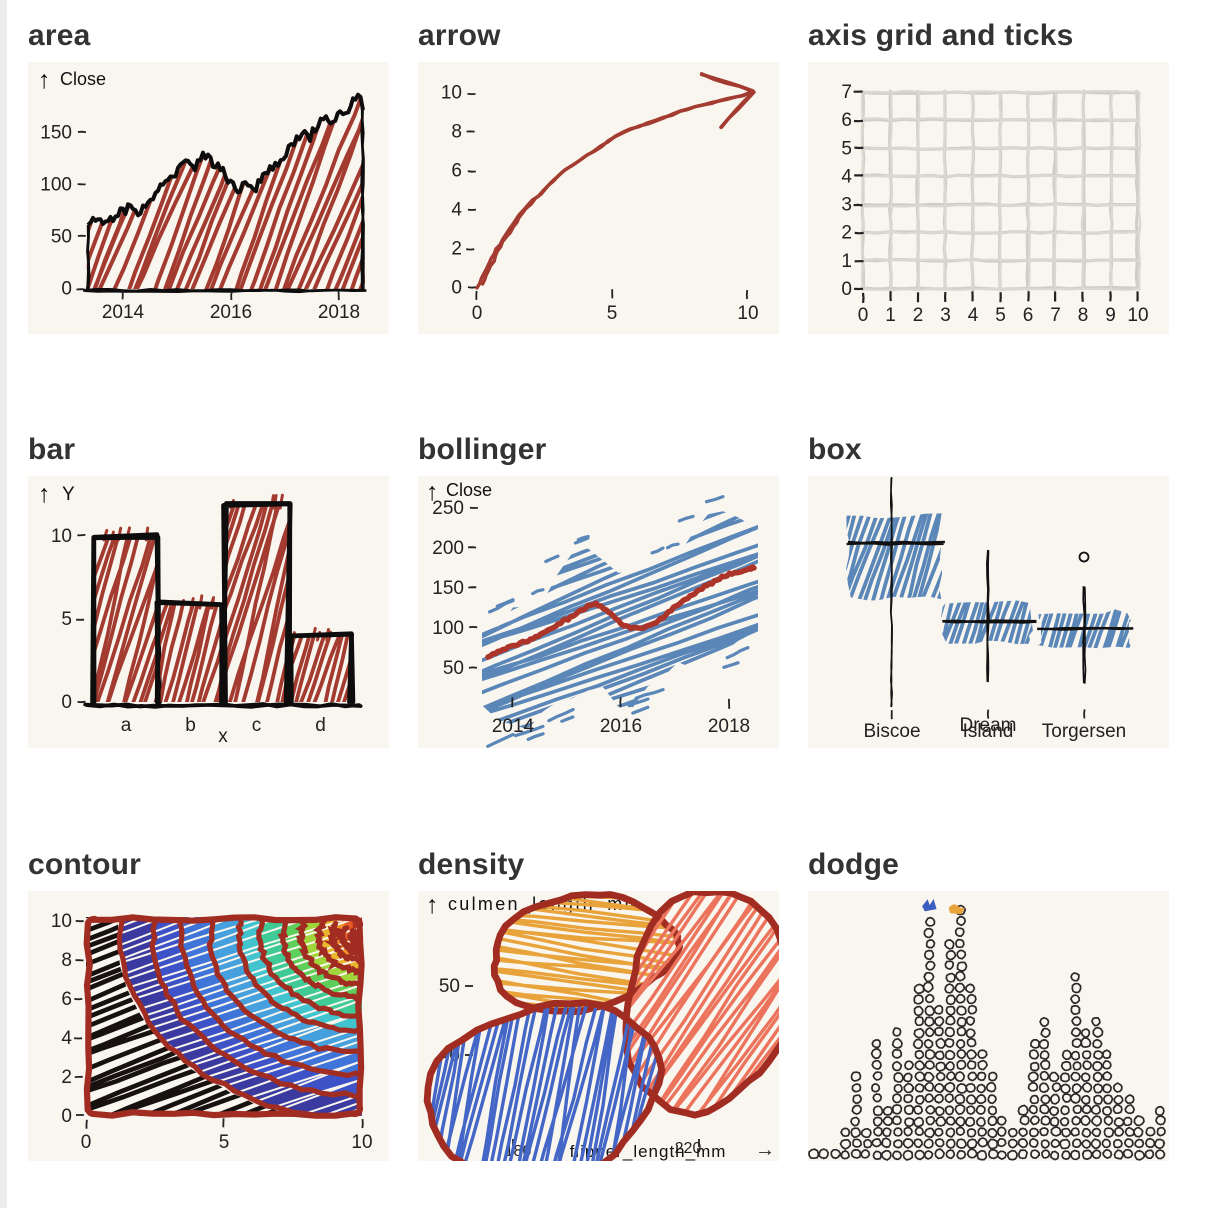 The height and width of the screenshot is (1208, 1228). What do you see at coordinates (257, 725) in the screenshot?
I see `svg-text: c` at bounding box center [257, 725].